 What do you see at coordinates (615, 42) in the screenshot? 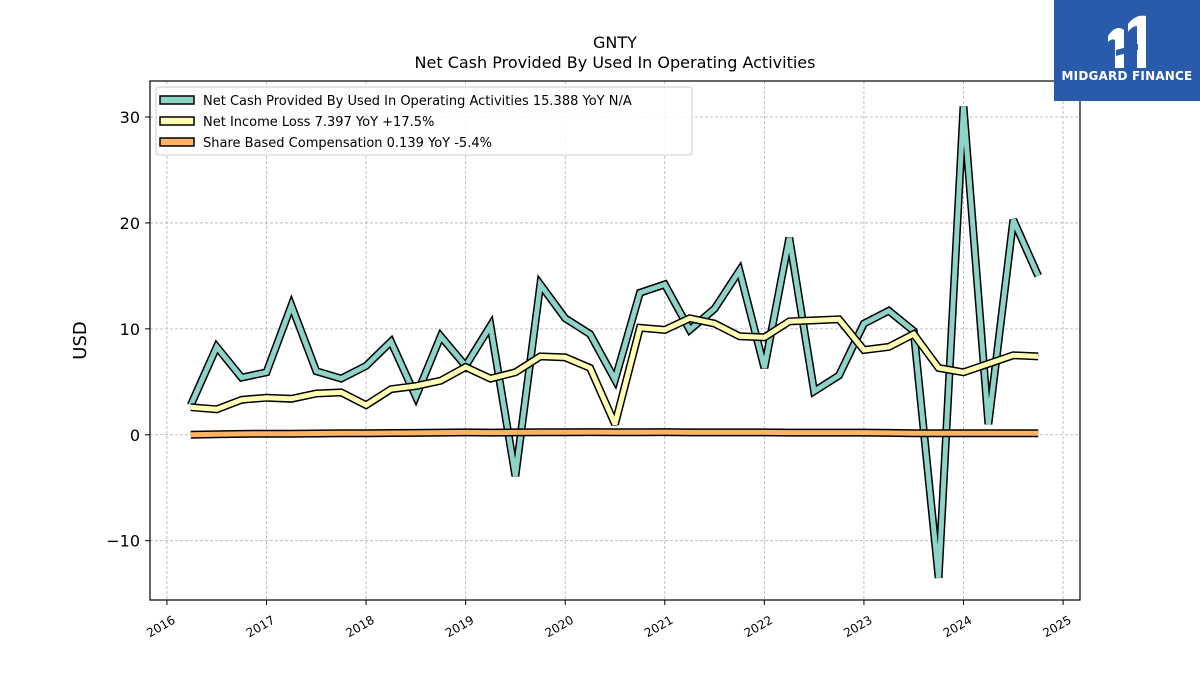
I see `chart-title: GNTY` at bounding box center [615, 42].